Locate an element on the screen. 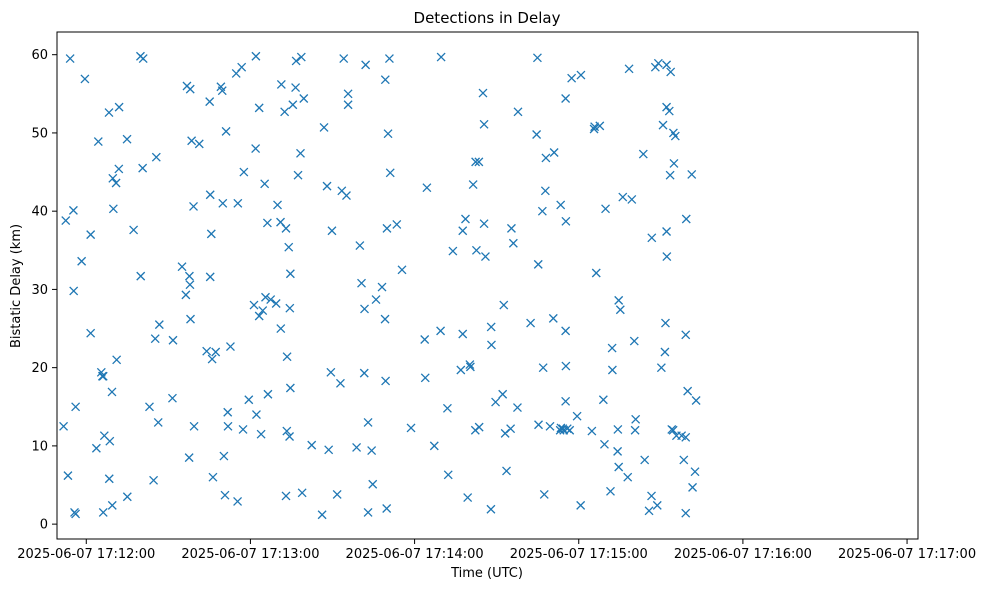  x-axis-label: Time (UTC) is located at coordinates (486, 573).